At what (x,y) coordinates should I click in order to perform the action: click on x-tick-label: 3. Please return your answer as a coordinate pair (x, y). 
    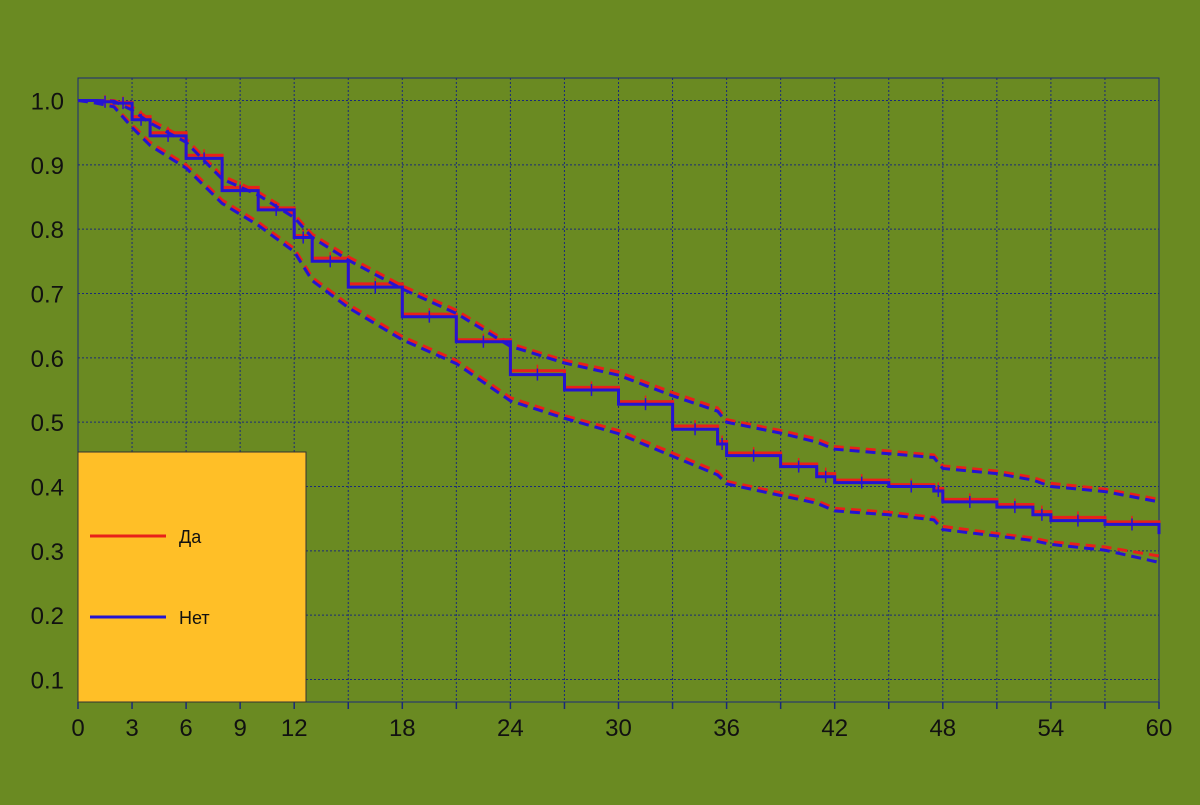
    Looking at the image, I should click on (131, 728).